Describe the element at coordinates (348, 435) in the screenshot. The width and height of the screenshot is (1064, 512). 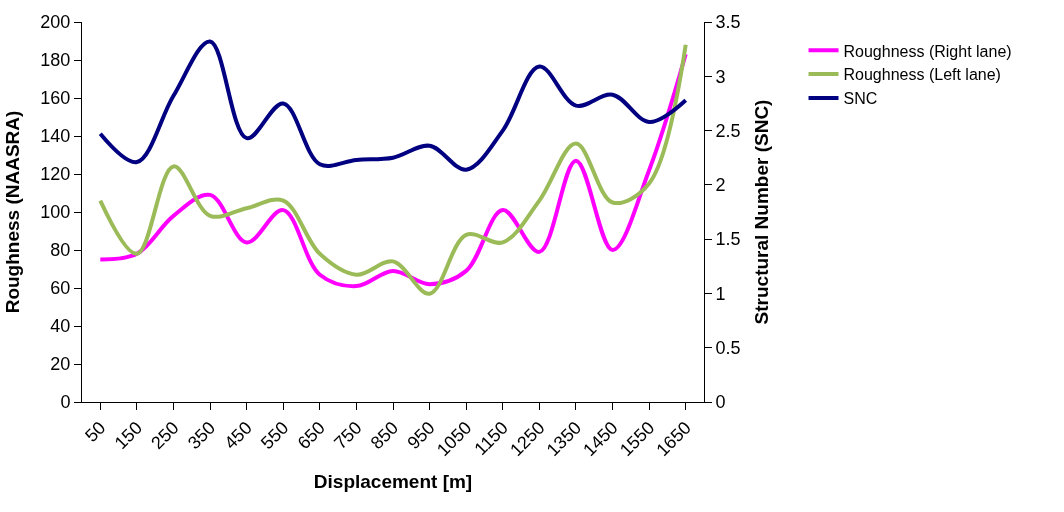
I see `x-tick-label: 750` at that location.